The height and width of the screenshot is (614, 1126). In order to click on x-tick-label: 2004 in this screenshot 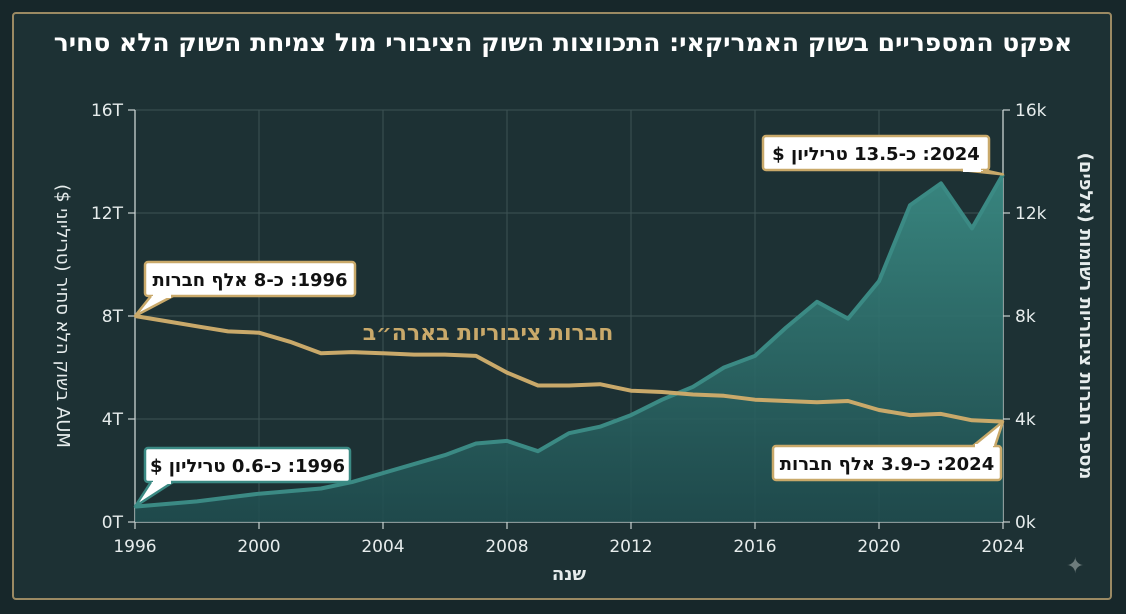, I will do `click(382, 547)`.